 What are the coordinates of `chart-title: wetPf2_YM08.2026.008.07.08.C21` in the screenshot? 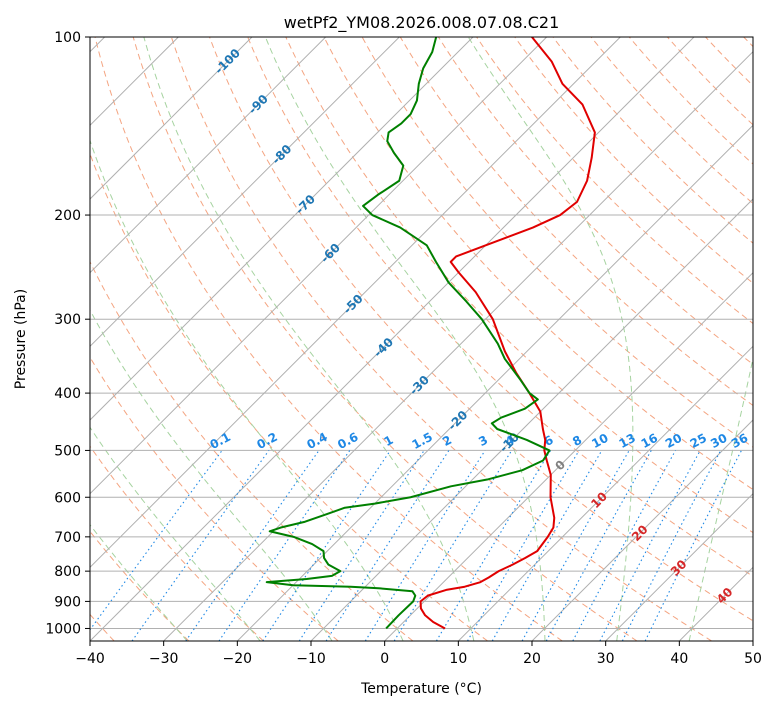 It's located at (422, 23).